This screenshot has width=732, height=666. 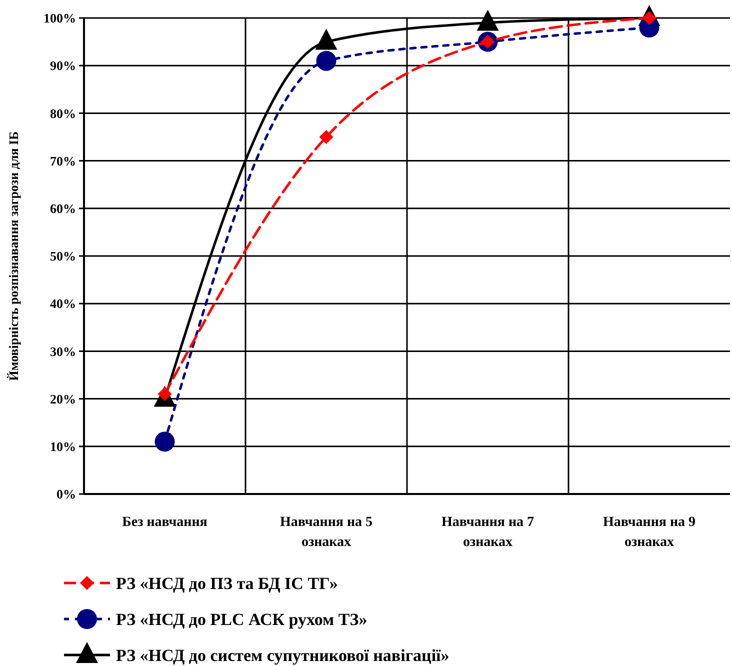 I want to click on y-tick-label: 50%, so click(x=63, y=256).